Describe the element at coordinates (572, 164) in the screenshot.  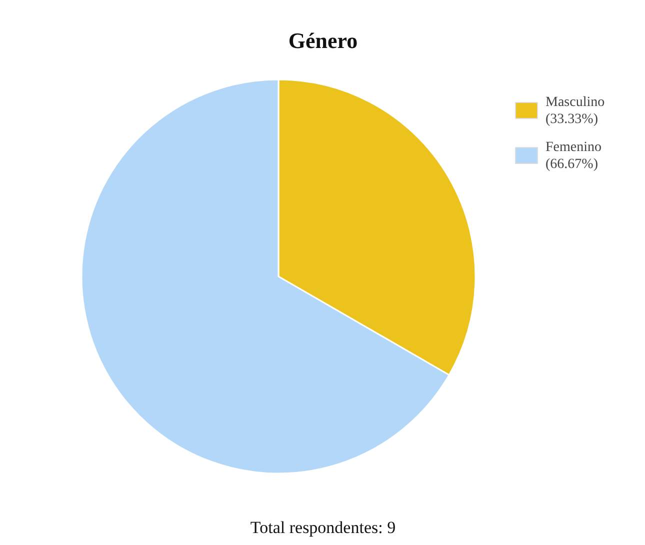
I see `data-label: (66.67%)` at that location.